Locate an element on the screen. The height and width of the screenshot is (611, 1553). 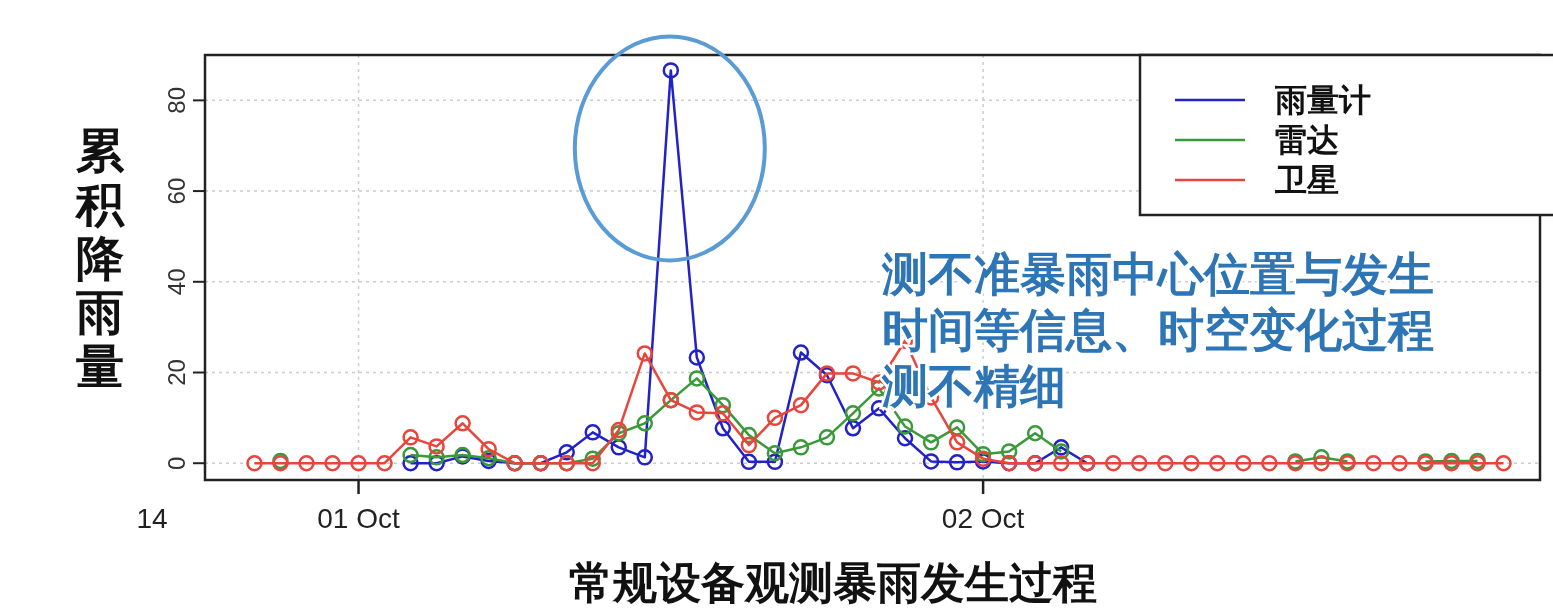
x-axis-title: 常规设备观测暴雨发生过程 is located at coordinates (832, 582).